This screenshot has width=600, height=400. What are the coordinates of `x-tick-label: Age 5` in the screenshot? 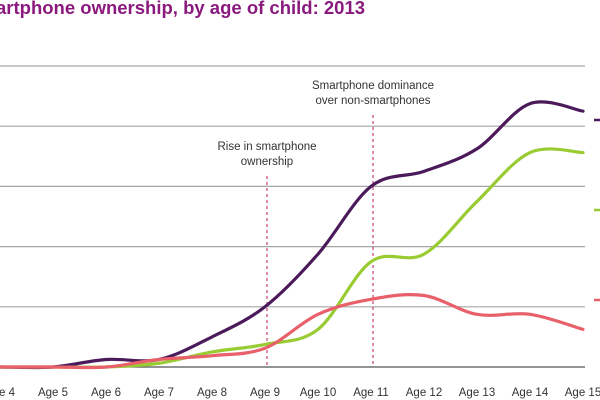 It's located at (53, 393).